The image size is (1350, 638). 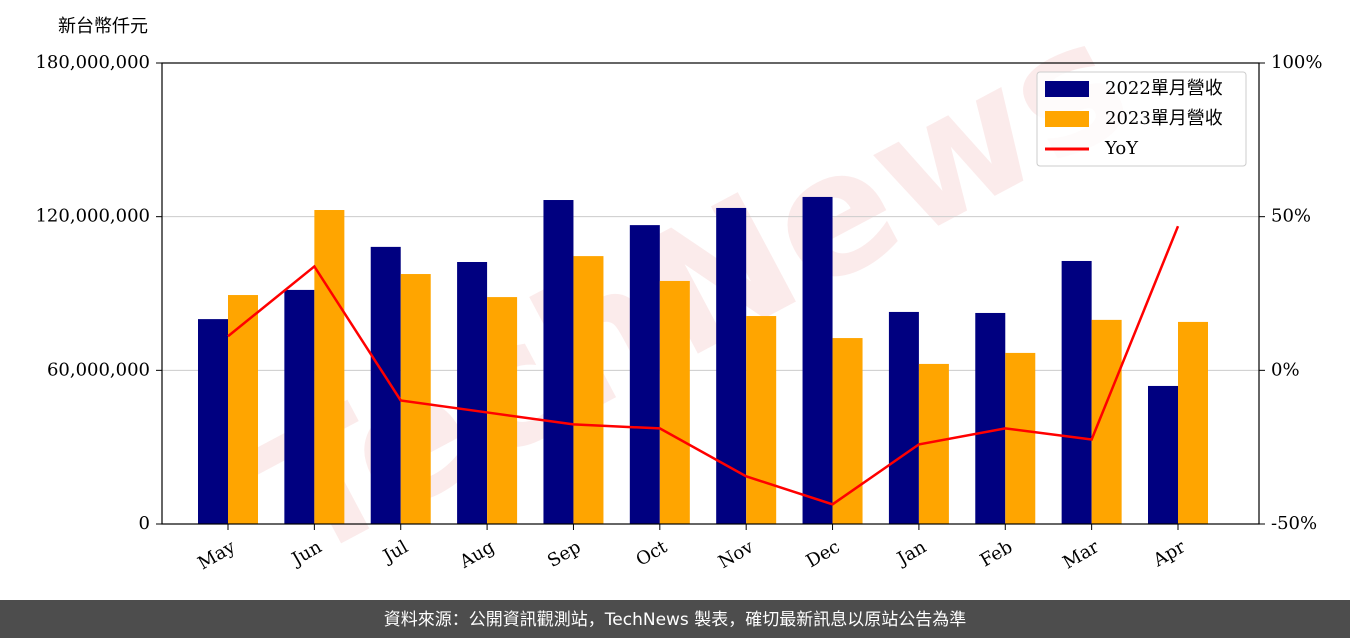 What do you see at coordinates (997, 553) in the screenshot?
I see `x-tick-label: Feb` at bounding box center [997, 553].